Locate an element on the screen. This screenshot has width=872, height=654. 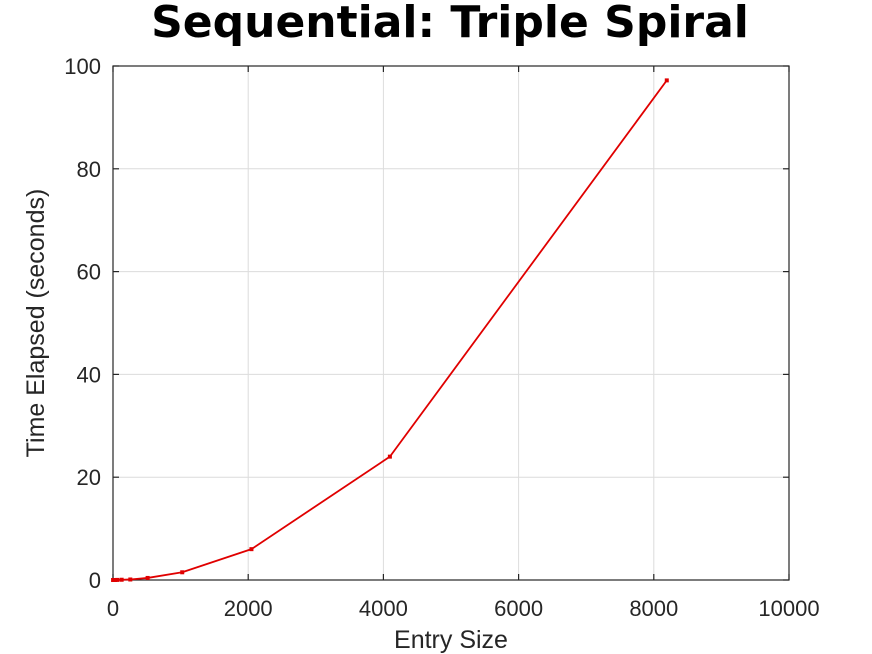
x-tick-label: 6000 is located at coordinates (518, 608).